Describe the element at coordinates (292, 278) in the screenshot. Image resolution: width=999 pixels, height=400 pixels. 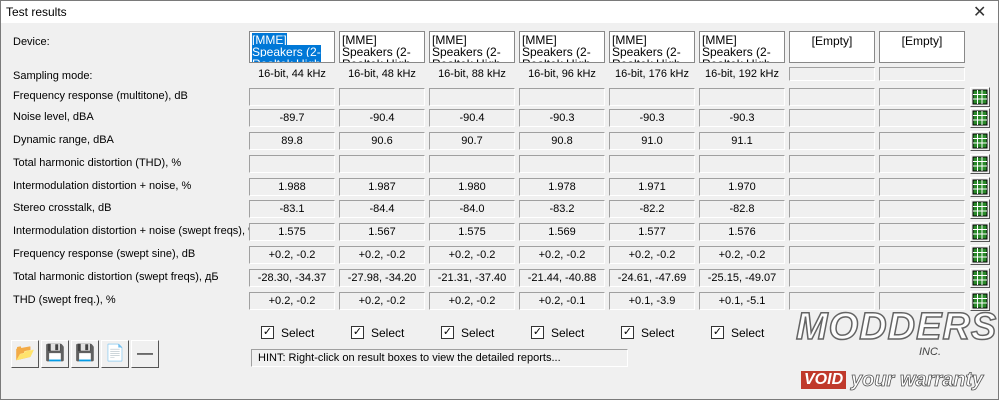
I see `result-box: -28.30, -34.37` at that location.